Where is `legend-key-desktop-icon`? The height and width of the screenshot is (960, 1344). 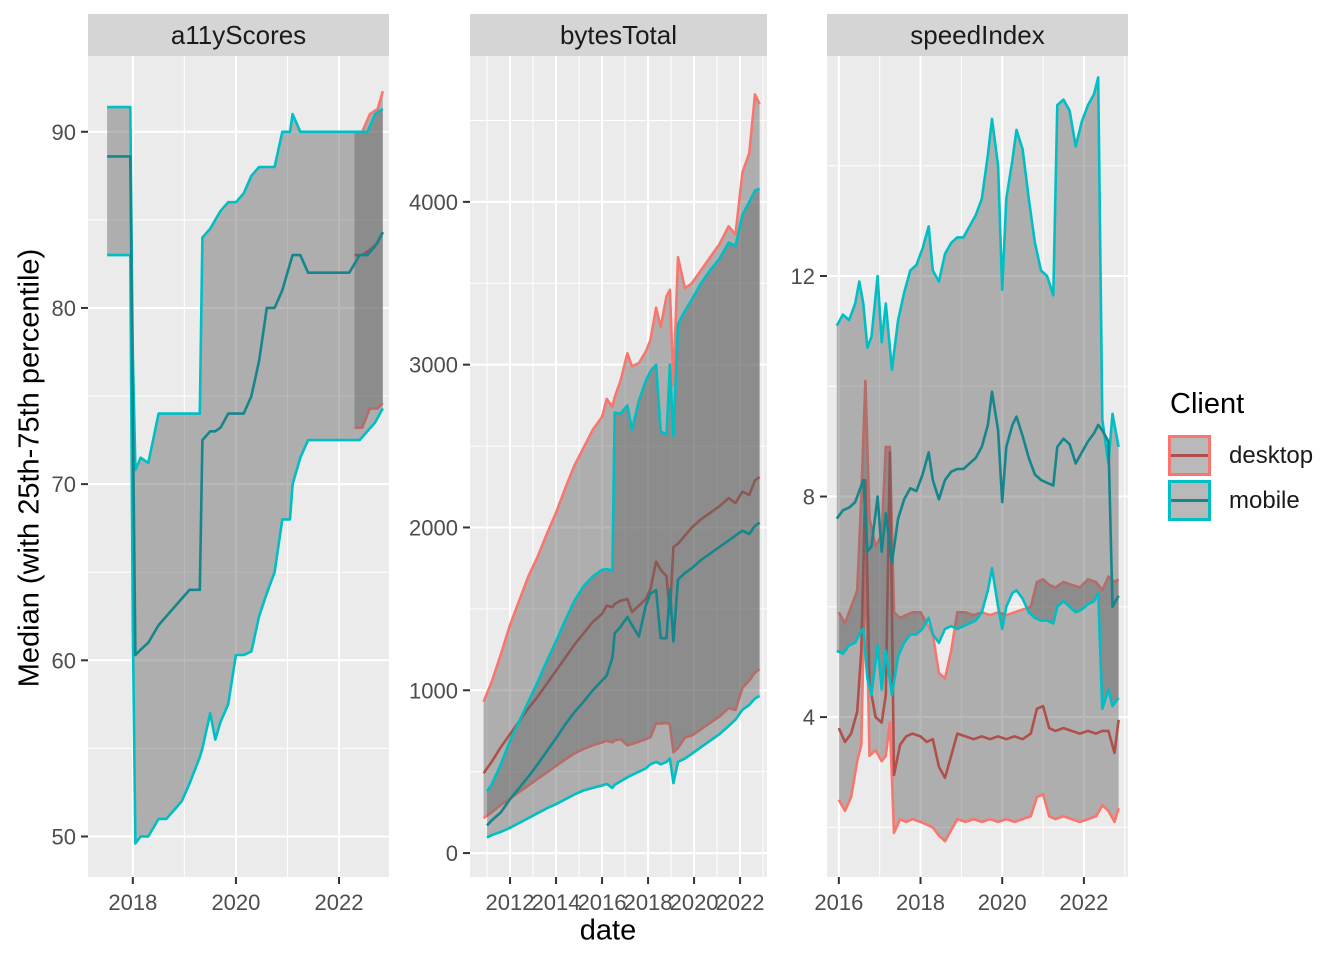 legend-key-desktop-icon is located at coordinates (1189, 455).